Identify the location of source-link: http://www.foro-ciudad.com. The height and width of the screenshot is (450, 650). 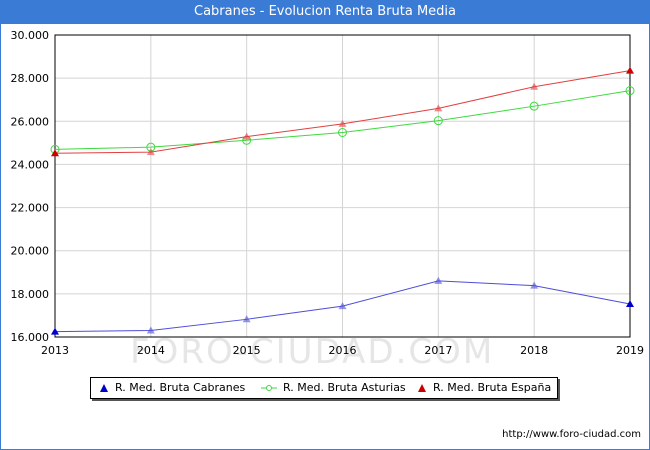
(571, 434).